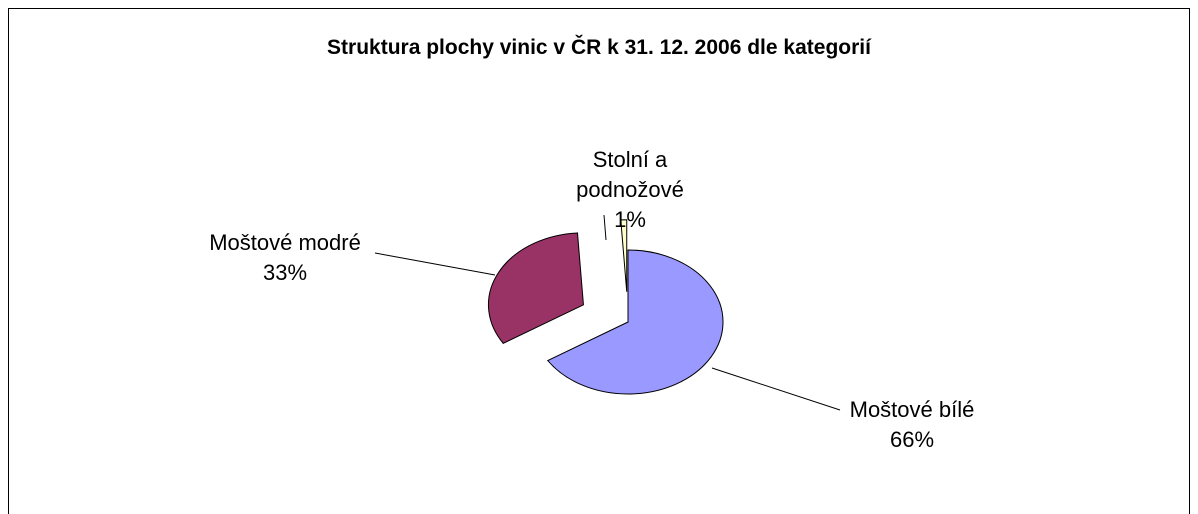  I want to click on slice-label: Stolní a podnožové, so click(630, 174).